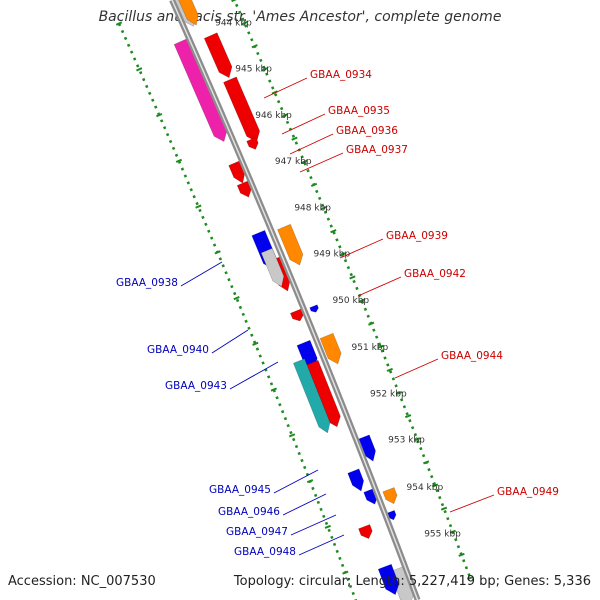 Image resolution: width=600 pixels, height=600 pixels. Describe the element at coordinates (406, 441) in the screenshot. I see `scale-label: 953 kbp` at that location.